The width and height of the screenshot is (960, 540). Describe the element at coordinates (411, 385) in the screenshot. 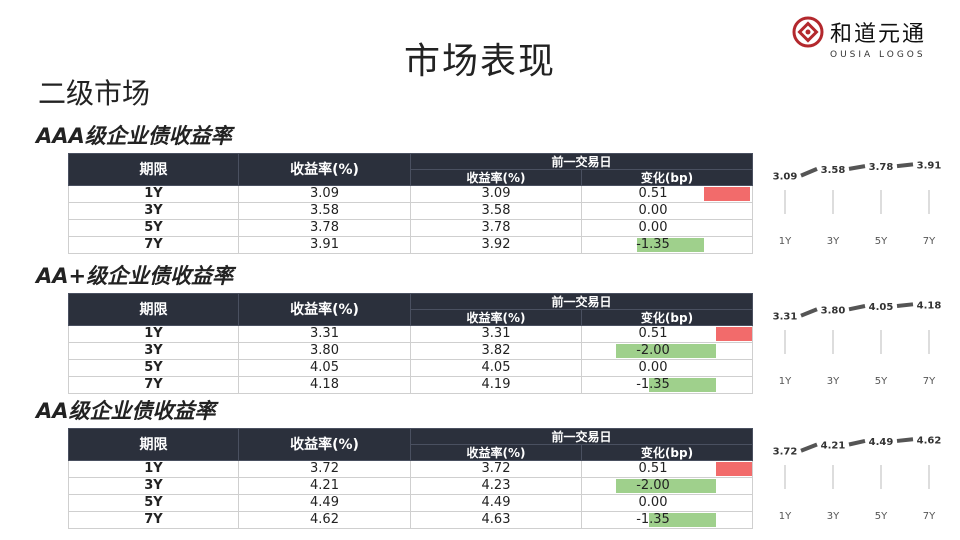

I see `table-row: 7Y 4.18 4.19 -1.35` at that location.